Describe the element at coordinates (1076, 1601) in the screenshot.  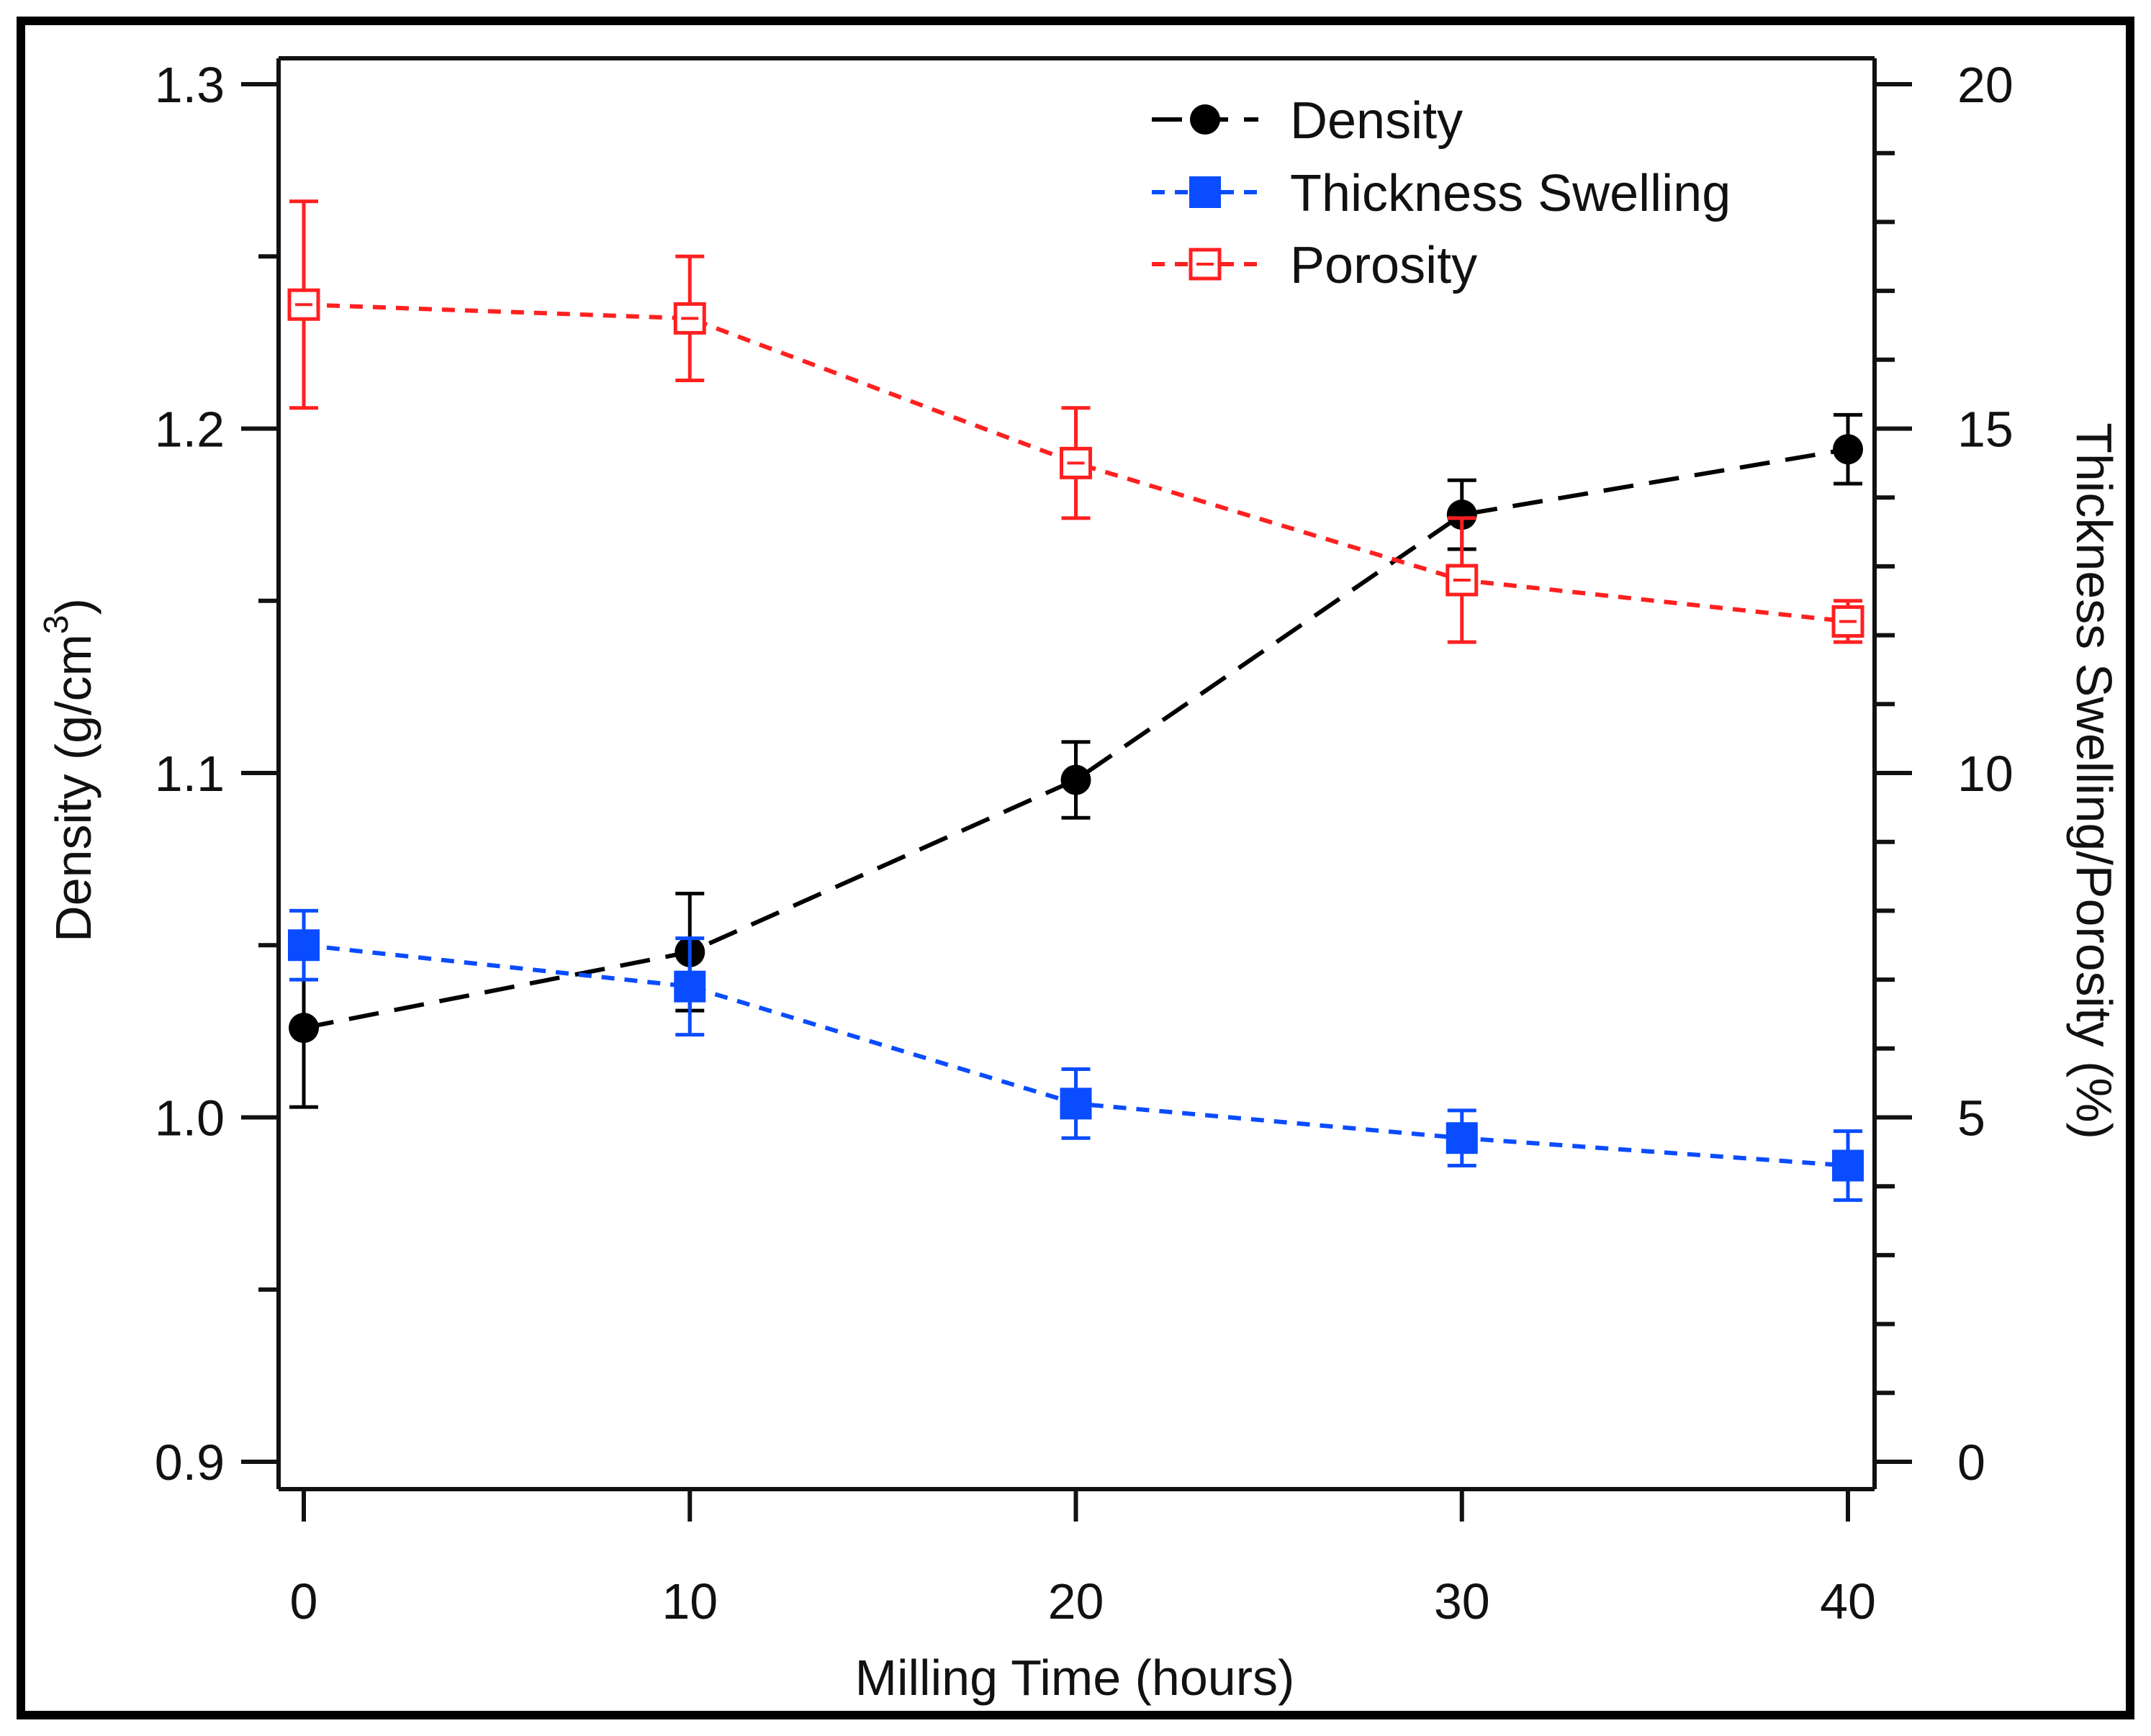
I see `x-tick-label: 20` at that location.